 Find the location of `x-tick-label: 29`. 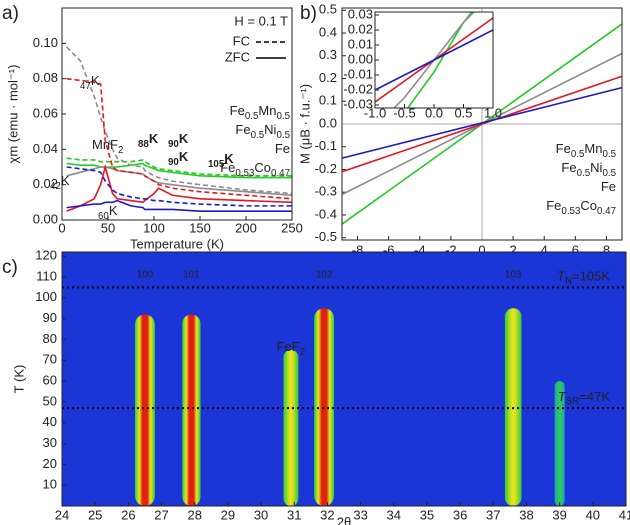

x-tick-label: 29 is located at coordinates (228, 514).